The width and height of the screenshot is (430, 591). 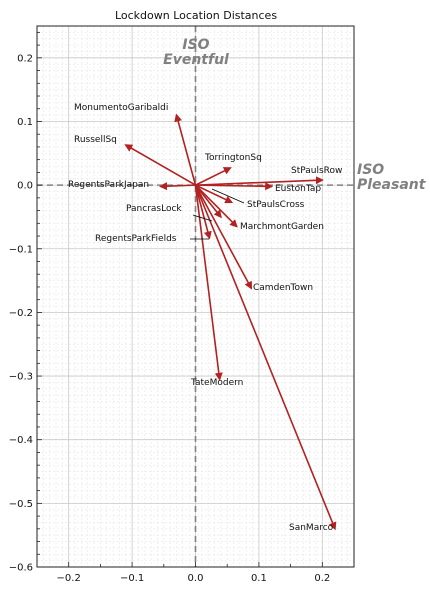 I want to click on iso-eventful-label-line1: ISO, so click(x=195, y=45).